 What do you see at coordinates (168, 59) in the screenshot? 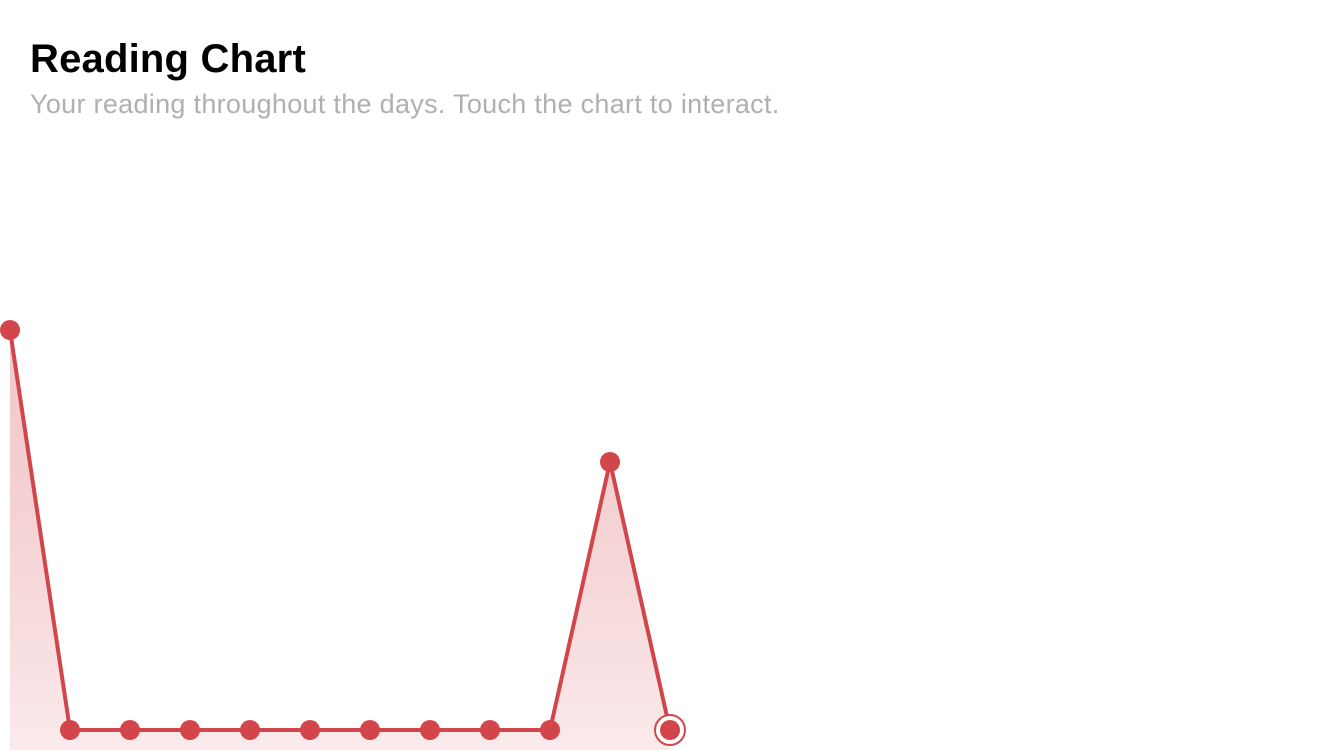
I see `page-title: Reading Chart` at bounding box center [168, 59].